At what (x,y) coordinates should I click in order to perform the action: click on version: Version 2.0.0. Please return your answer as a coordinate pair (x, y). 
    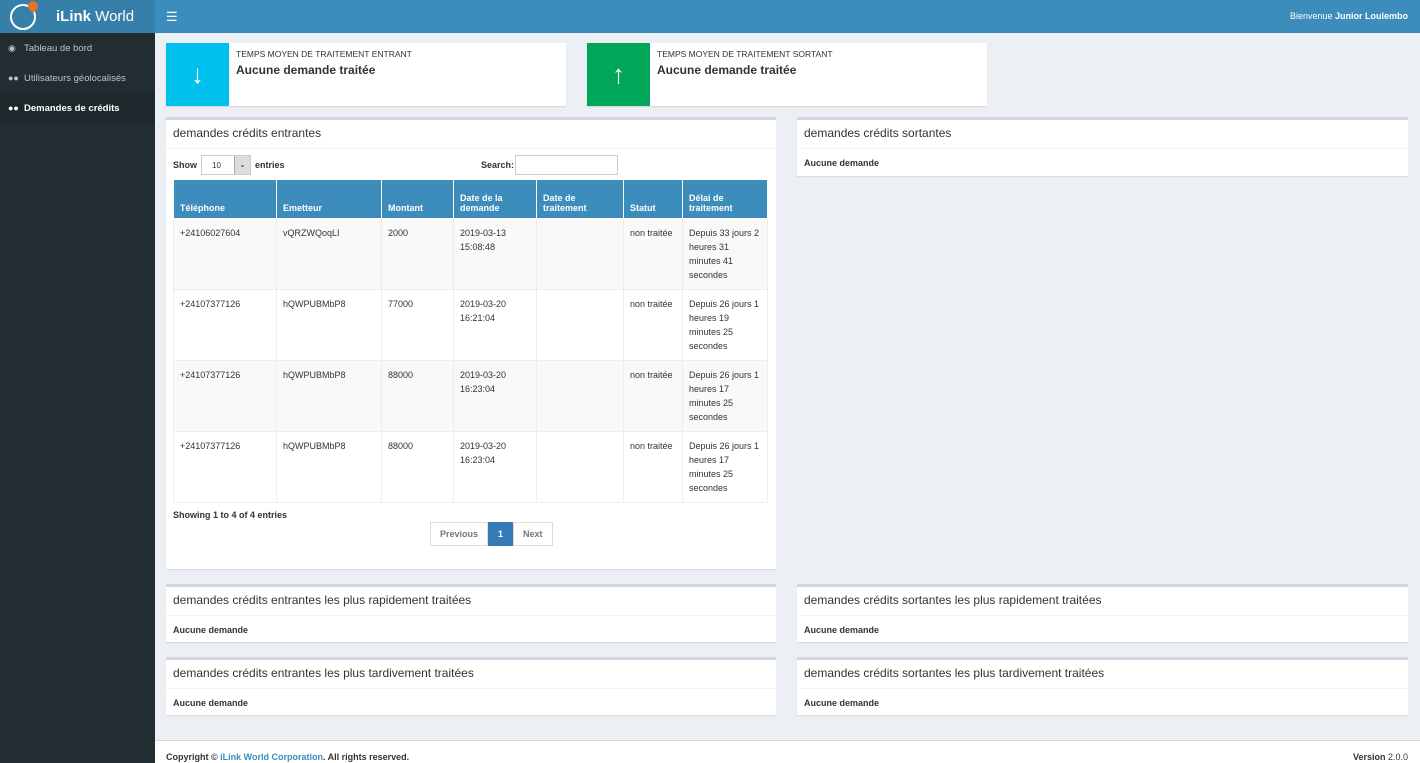
    Looking at the image, I should click on (1380, 757).